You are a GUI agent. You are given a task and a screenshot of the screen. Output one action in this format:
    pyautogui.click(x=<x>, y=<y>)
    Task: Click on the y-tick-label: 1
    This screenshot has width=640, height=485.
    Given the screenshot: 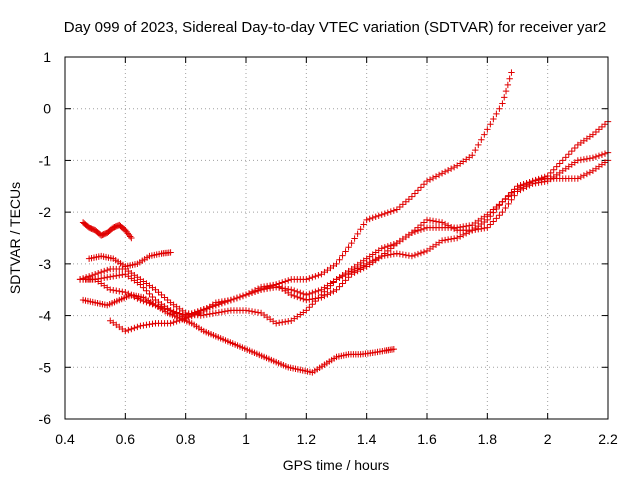 What is the action you would take?
    pyautogui.click(x=47, y=57)
    